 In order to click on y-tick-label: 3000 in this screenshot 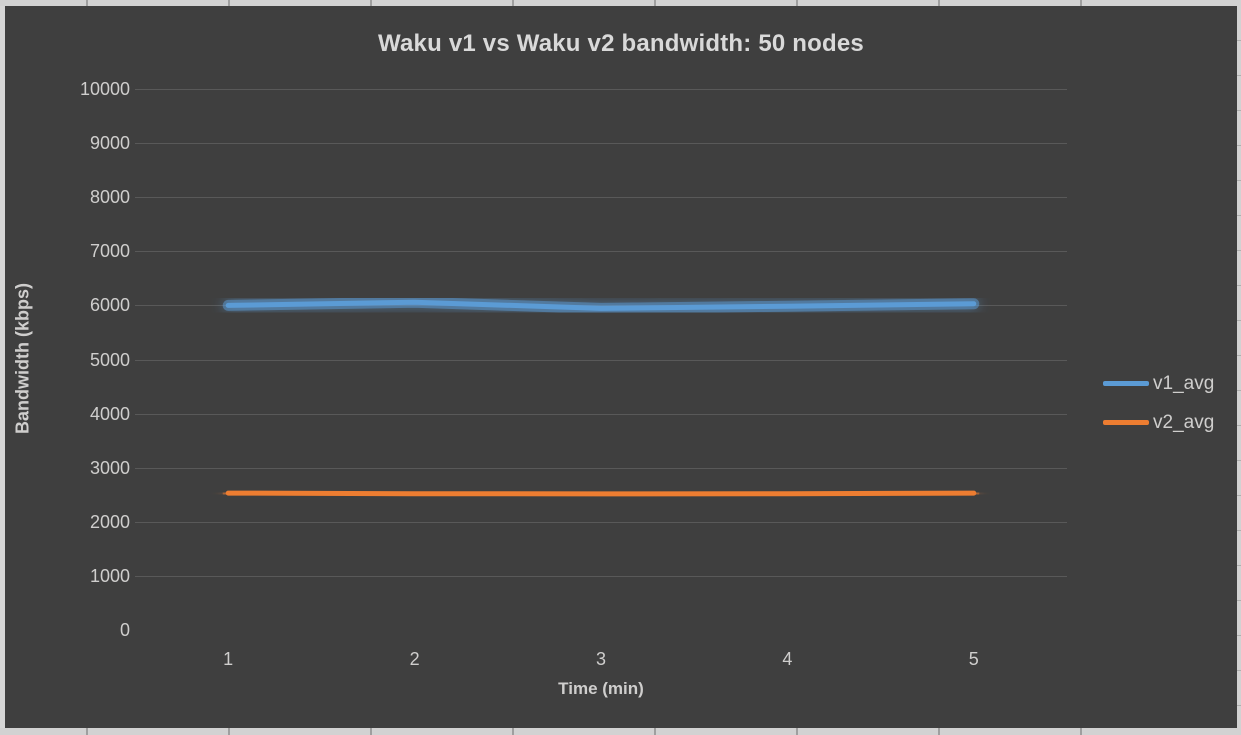, I will do `click(109, 467)`.